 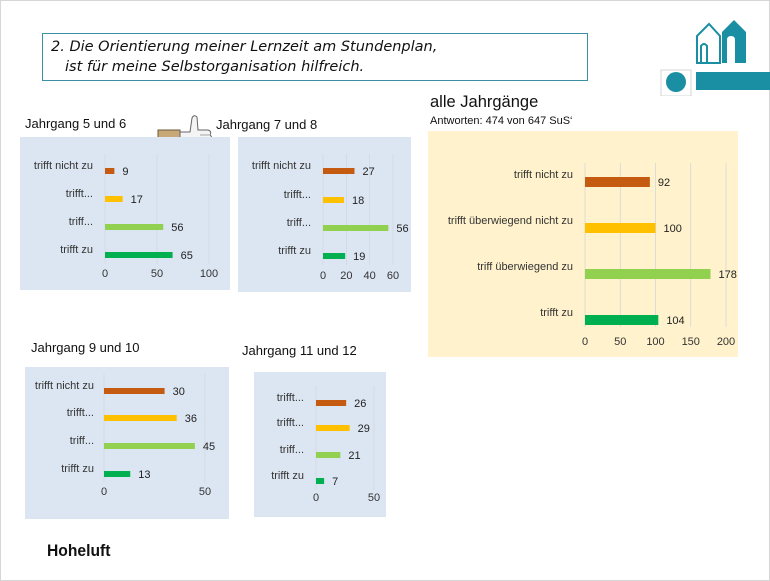 I want to click on data-label: 7, so click(x=335, y=482).